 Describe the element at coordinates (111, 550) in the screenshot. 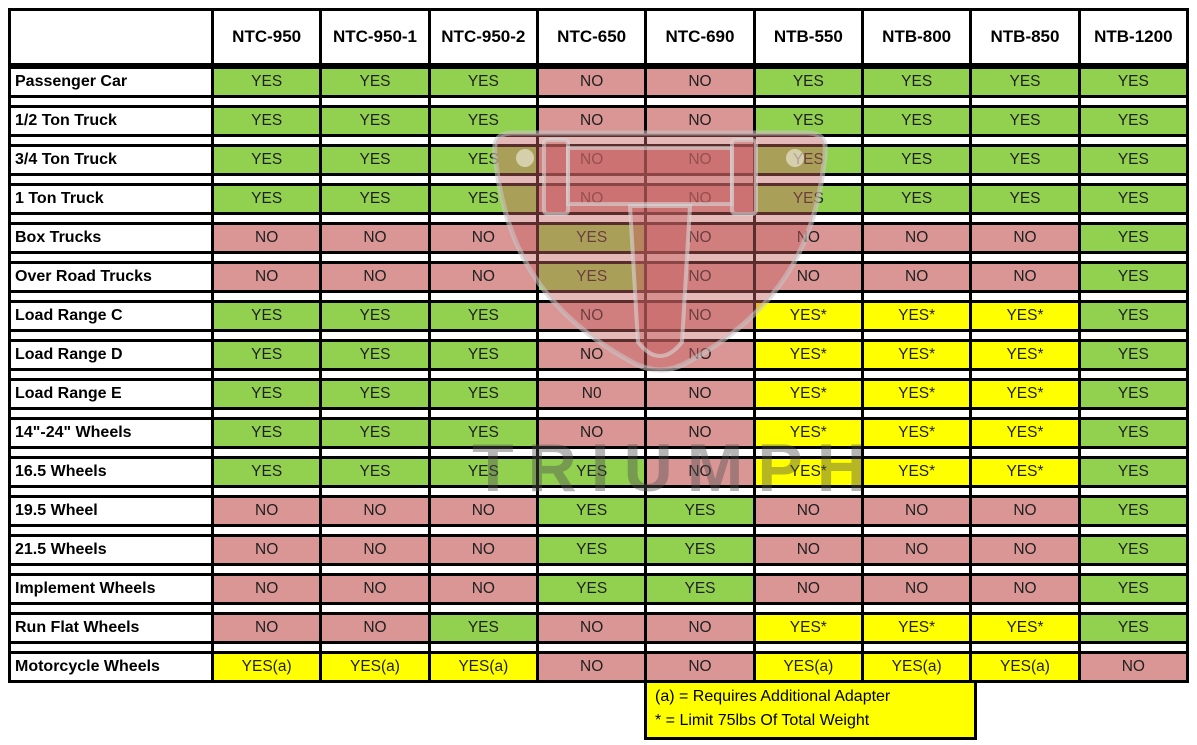

I see `row-label: 21.5 Wheels` at that location.